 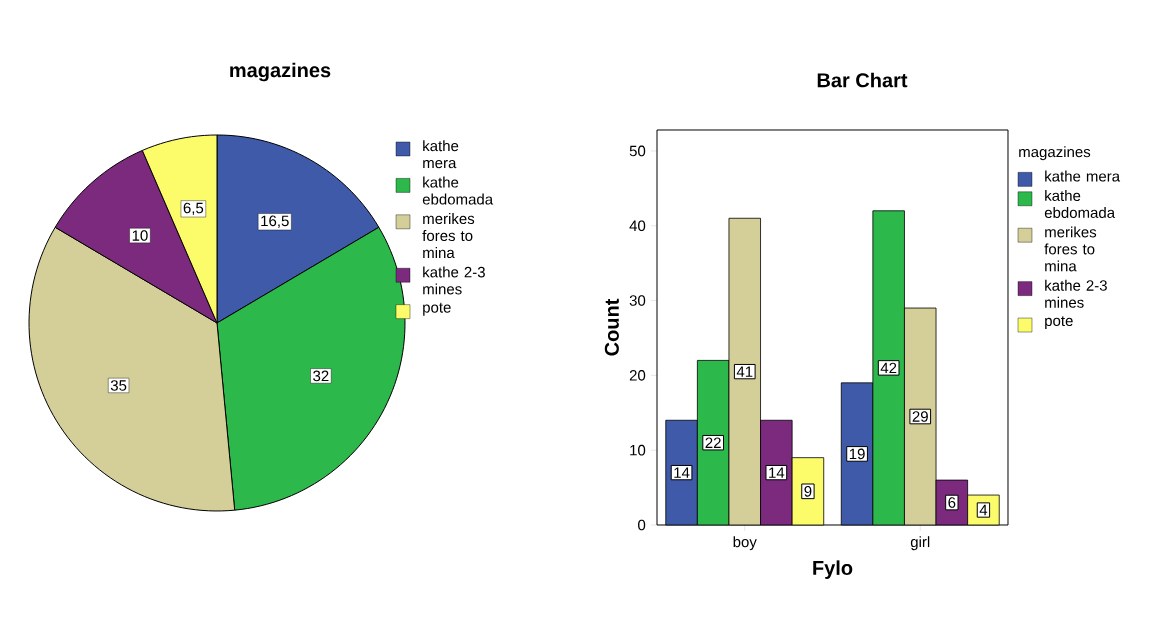 I want to click on data-label: 29, so click(x=920, y=416).